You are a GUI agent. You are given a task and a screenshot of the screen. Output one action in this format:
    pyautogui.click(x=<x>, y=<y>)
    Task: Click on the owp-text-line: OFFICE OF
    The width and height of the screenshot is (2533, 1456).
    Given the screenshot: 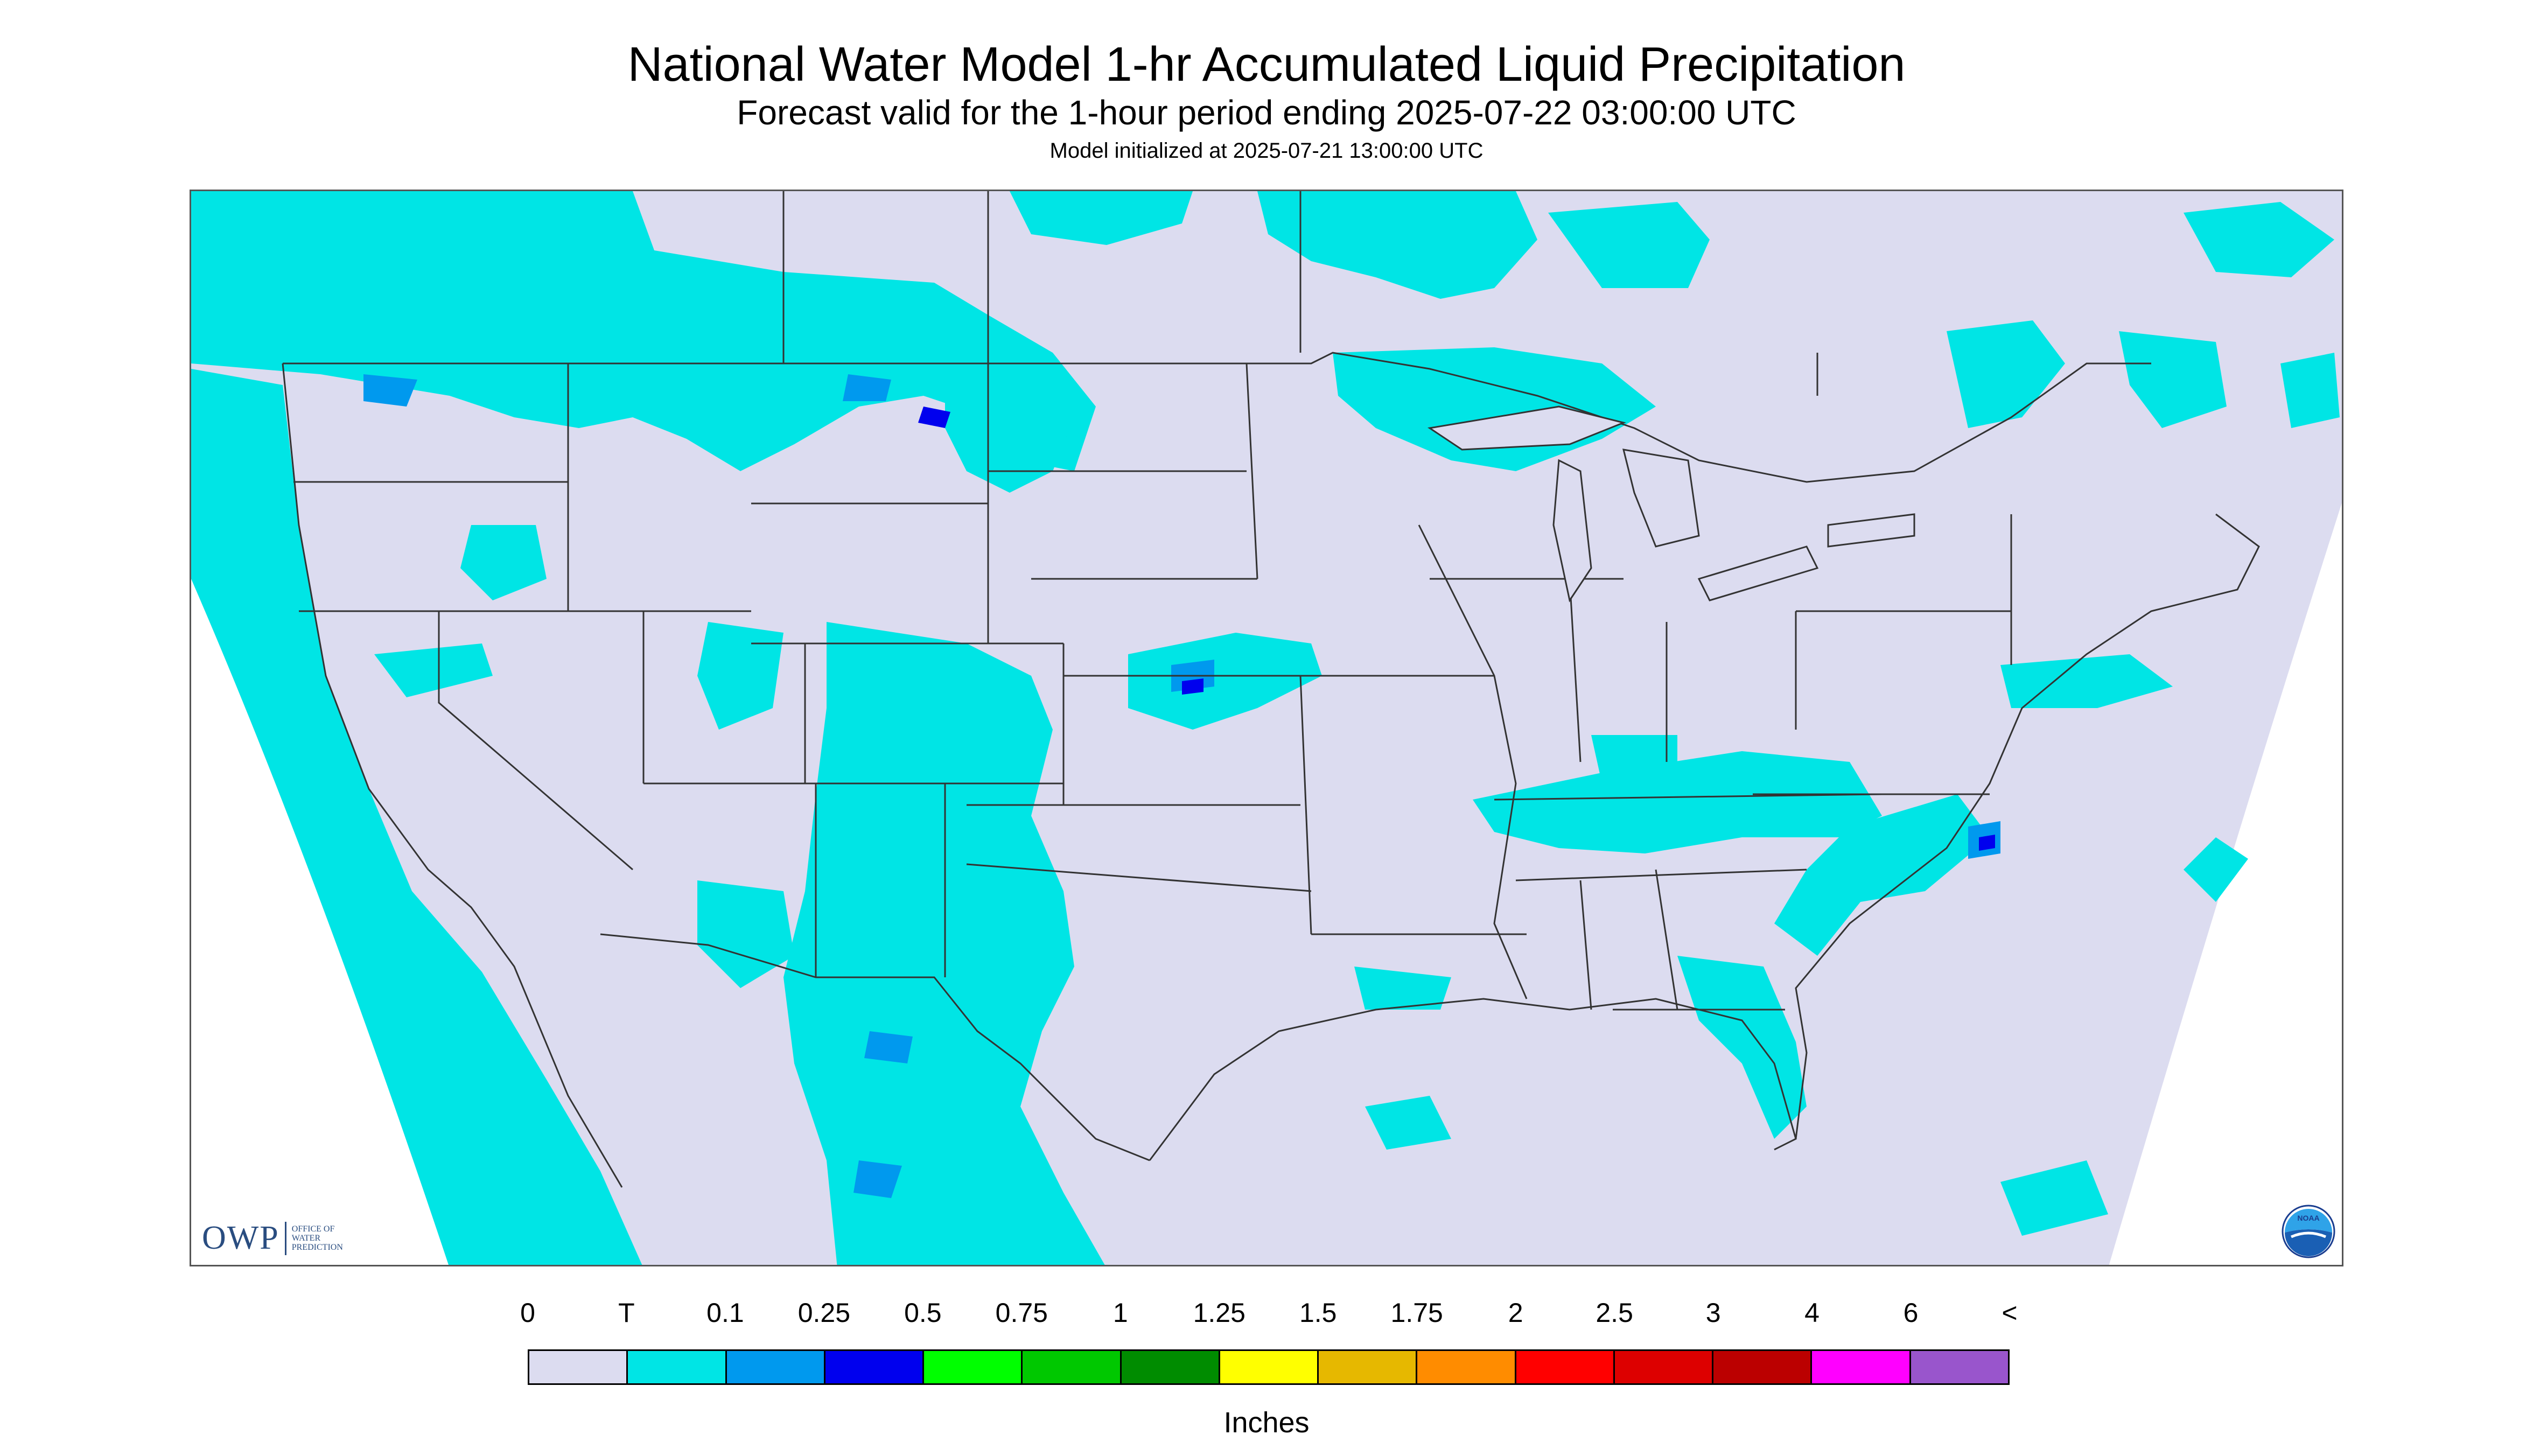 What is the action you would take?
    pyautogui.click(x=313, y=1229)
    